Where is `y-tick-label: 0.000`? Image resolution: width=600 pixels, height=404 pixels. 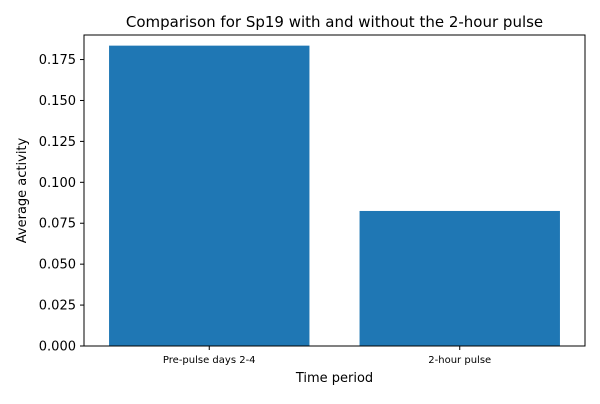
y-tick-label: 0.000 is located at coordinates (57, 347).